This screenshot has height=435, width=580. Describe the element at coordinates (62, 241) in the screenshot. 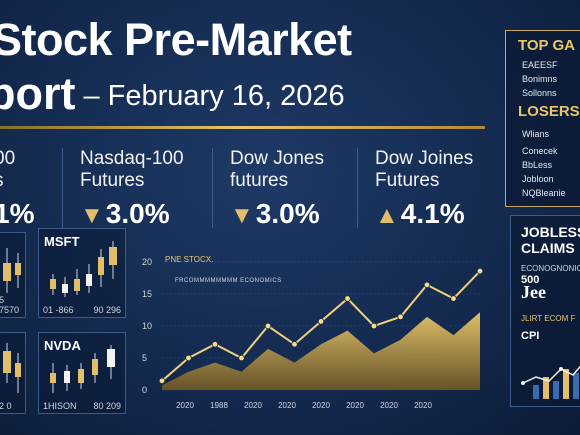

I see `mini-ticker: MSFT` at that location.